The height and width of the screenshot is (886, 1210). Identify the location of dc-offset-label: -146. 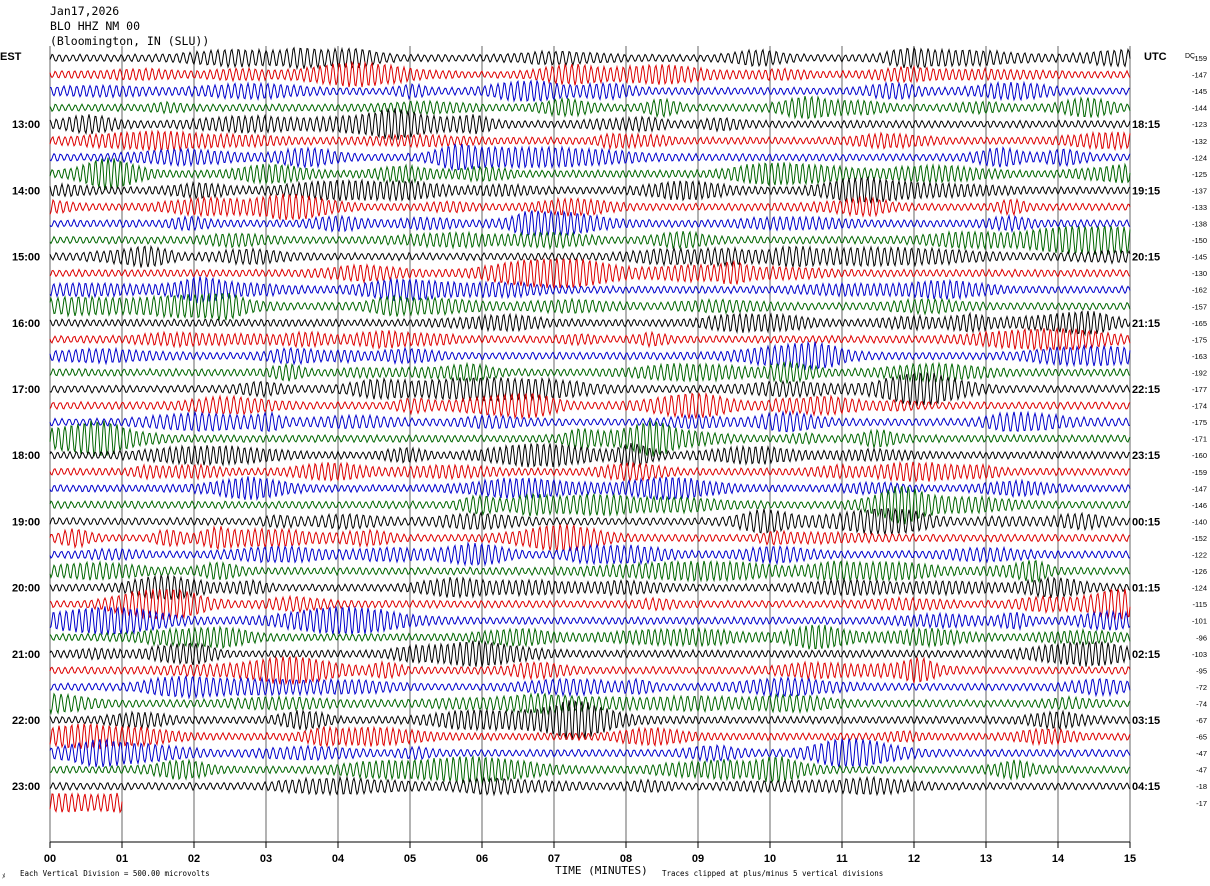
(1199, 505).